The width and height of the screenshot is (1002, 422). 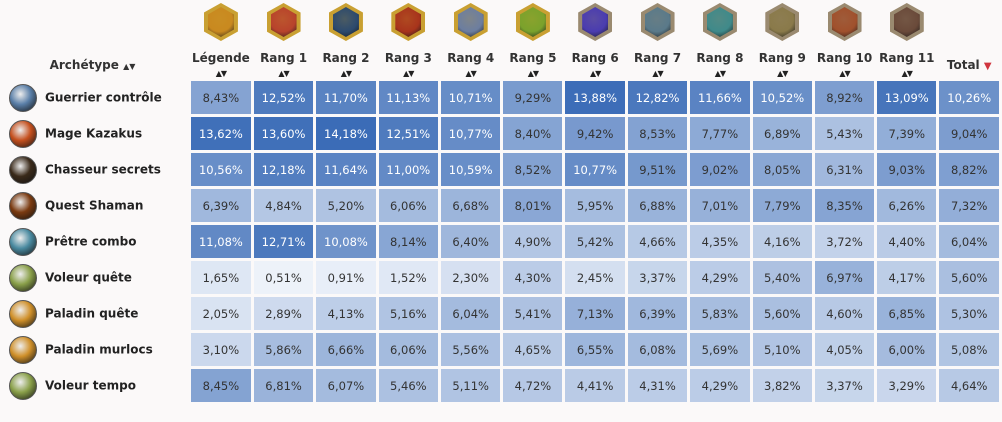 I want to click on archetype-name: Guerrier contrôle, so click(x=103, y=97).